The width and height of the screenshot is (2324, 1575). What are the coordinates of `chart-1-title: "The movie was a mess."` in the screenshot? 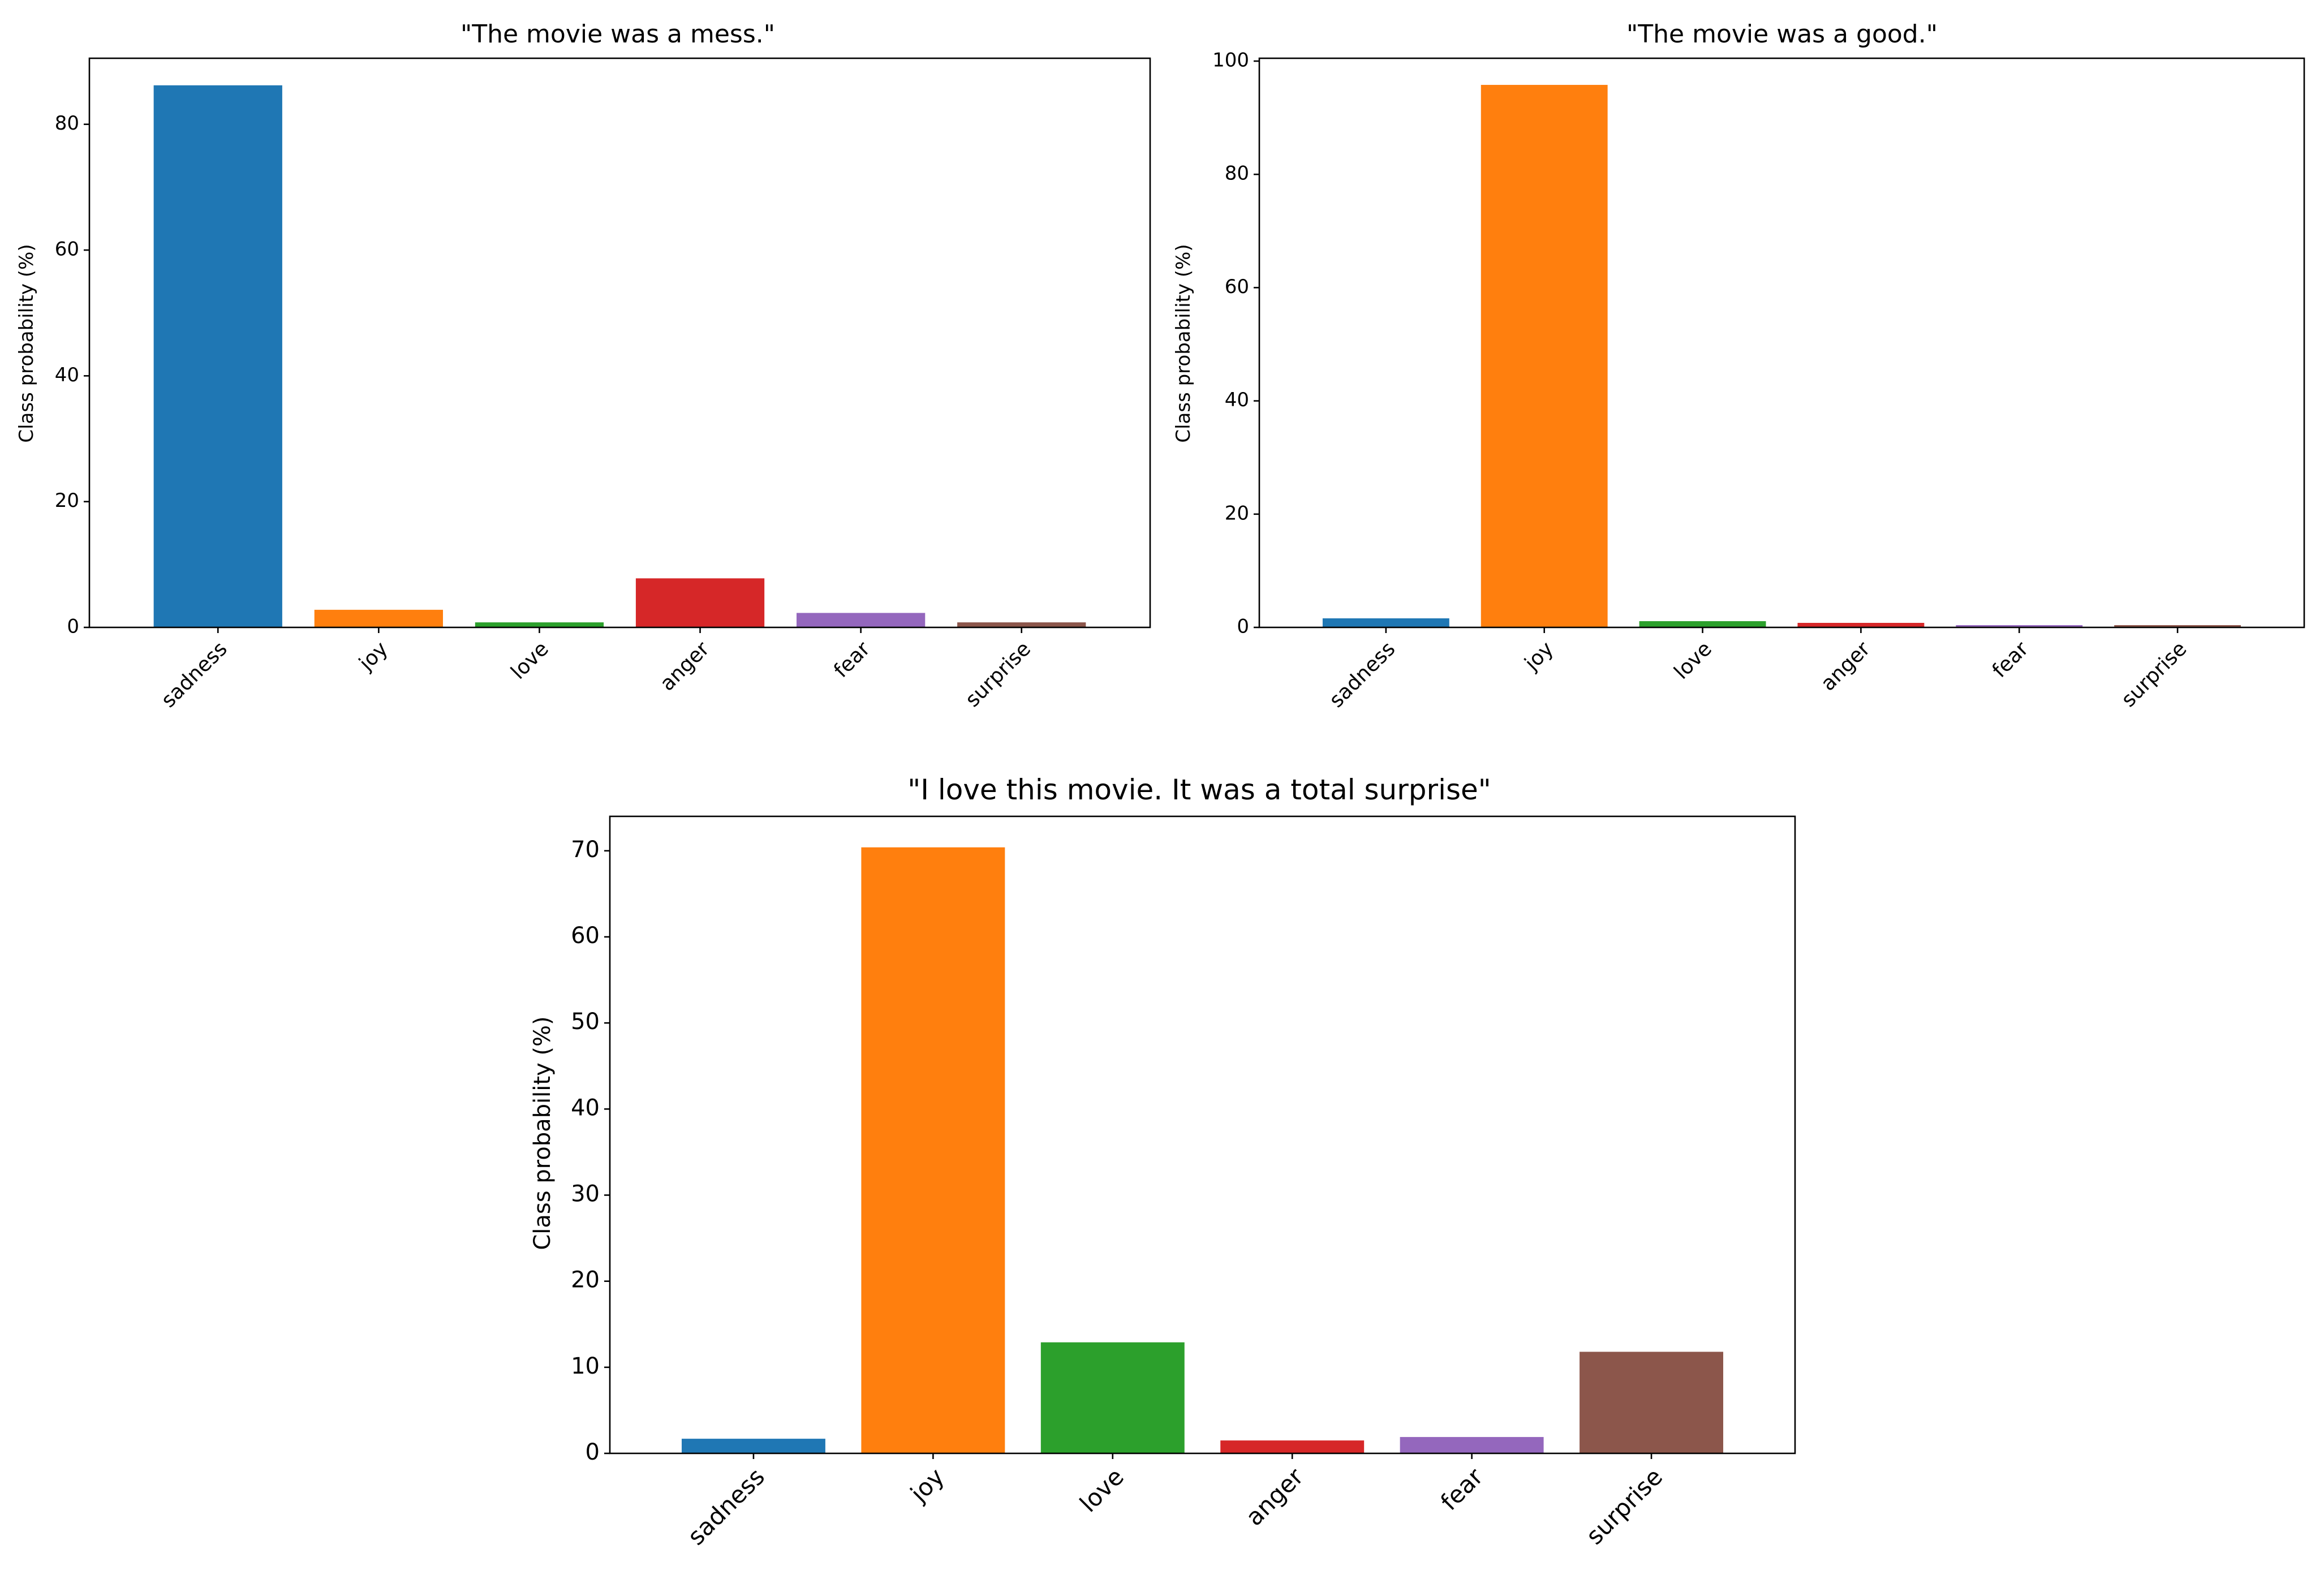 It's located at (618, 34).